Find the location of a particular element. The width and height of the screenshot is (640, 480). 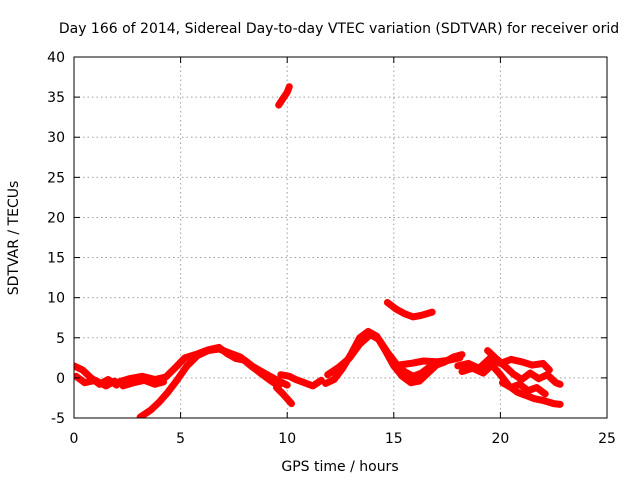

y-tick-label: 20 is located at coordinates (56, 218).